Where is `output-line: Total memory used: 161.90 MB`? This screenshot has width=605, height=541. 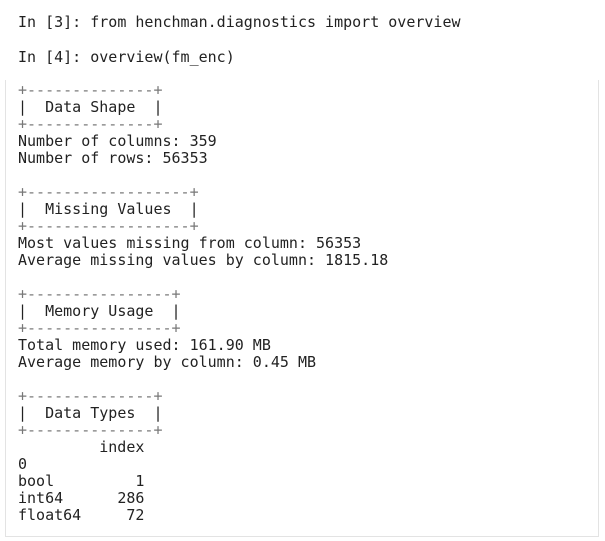
output-line: Total memory used: 161.90 MB is located at coordinates (144, 345).